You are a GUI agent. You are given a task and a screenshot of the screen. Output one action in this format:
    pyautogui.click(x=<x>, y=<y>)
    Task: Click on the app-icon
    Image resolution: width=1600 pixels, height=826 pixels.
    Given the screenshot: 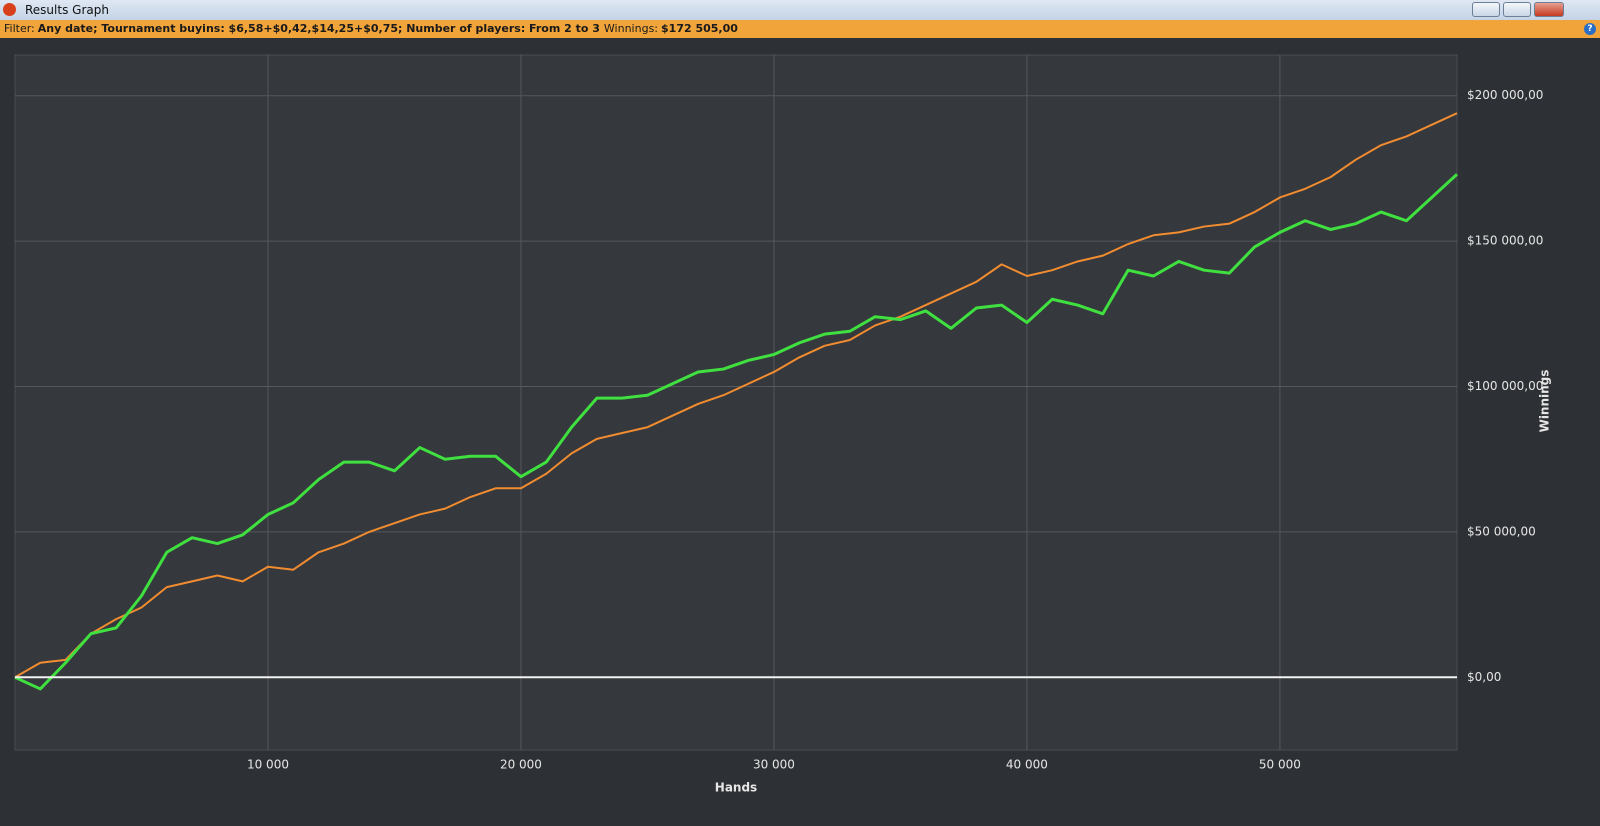 What is the action you would take?
    pyautogui.click(x=9, y=9)
    